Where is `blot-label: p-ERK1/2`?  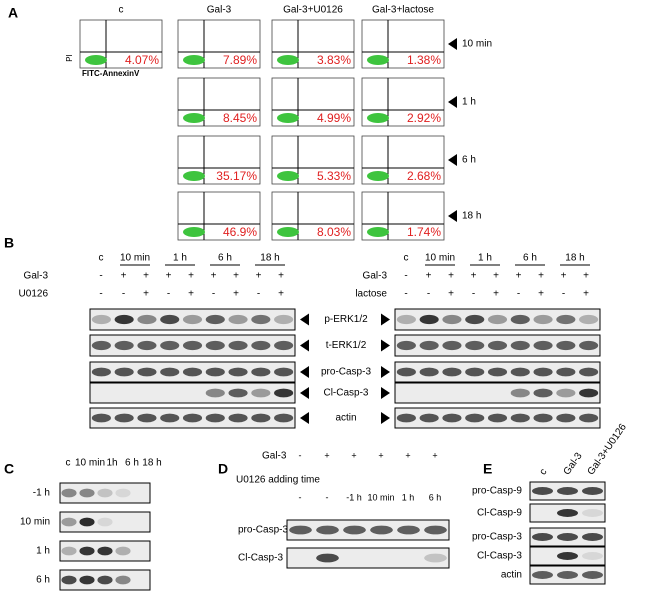
blot-label: p-ERK1/2 is located at coordinates (346, 319).